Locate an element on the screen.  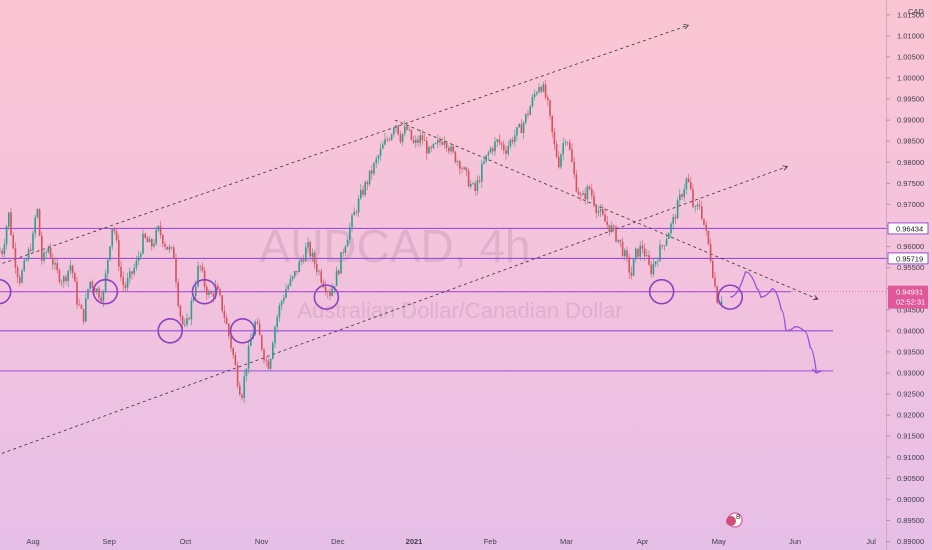
y-tick-label: 0.92000 is located at coordinates (910, 415).